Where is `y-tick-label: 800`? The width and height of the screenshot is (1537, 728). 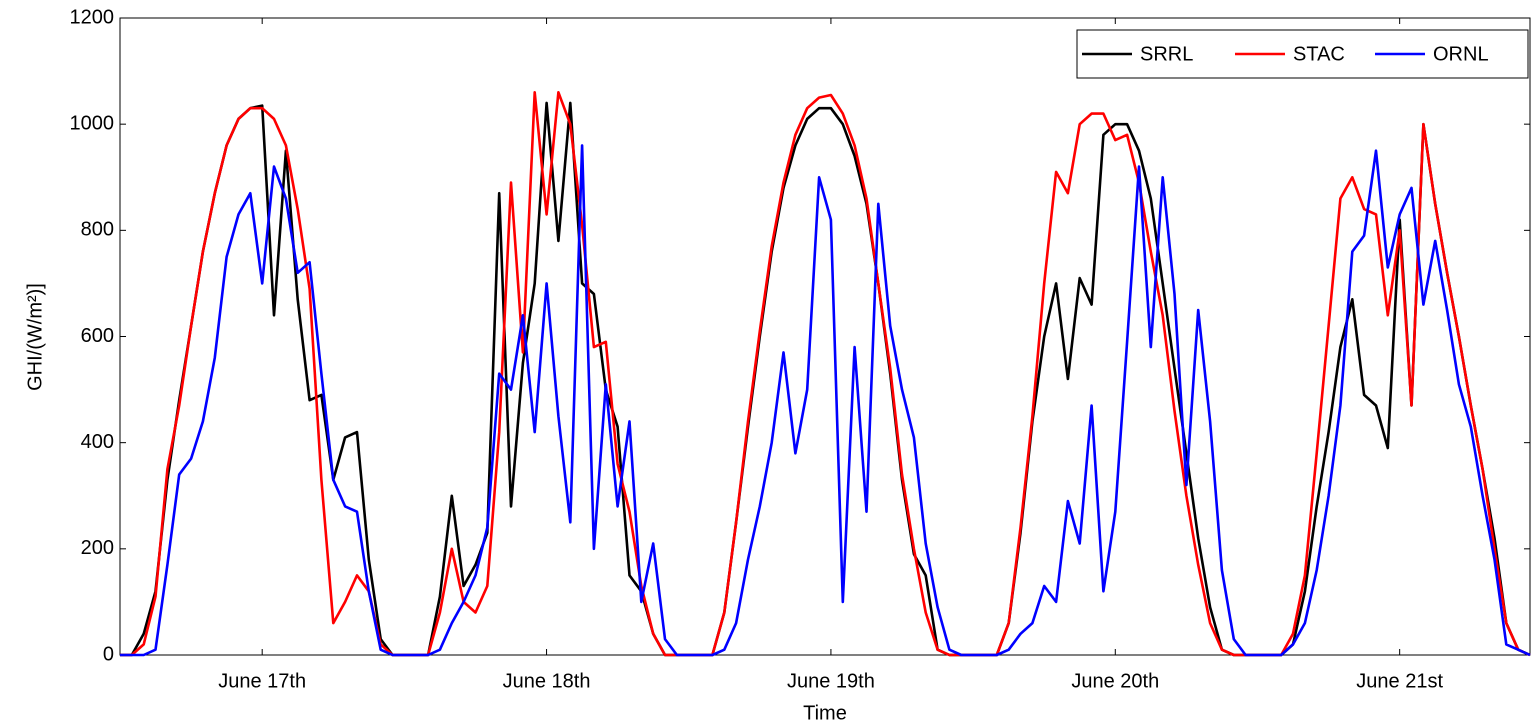
y-tick-label: 800 is located at coordinates (97, 230).